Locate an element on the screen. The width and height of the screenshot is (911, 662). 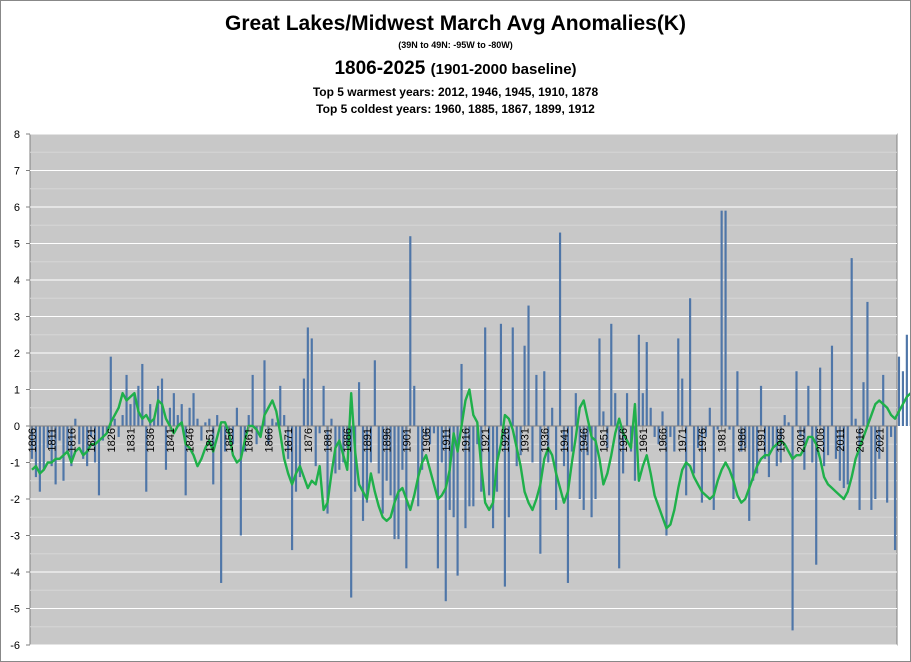
x-tick-label: 1941 is located at coordinates (565, 440).